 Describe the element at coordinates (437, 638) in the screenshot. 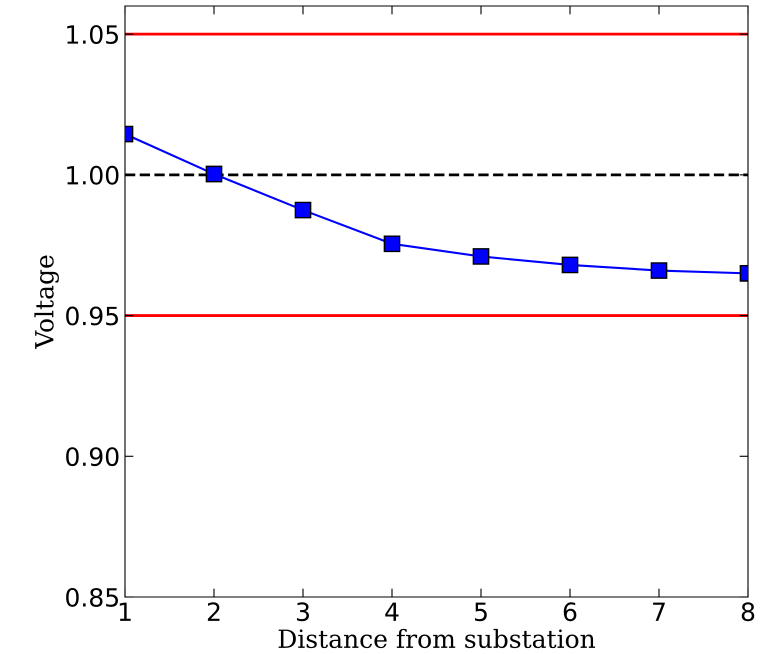

I see `x-axis-title: Distance from substation` at that location.